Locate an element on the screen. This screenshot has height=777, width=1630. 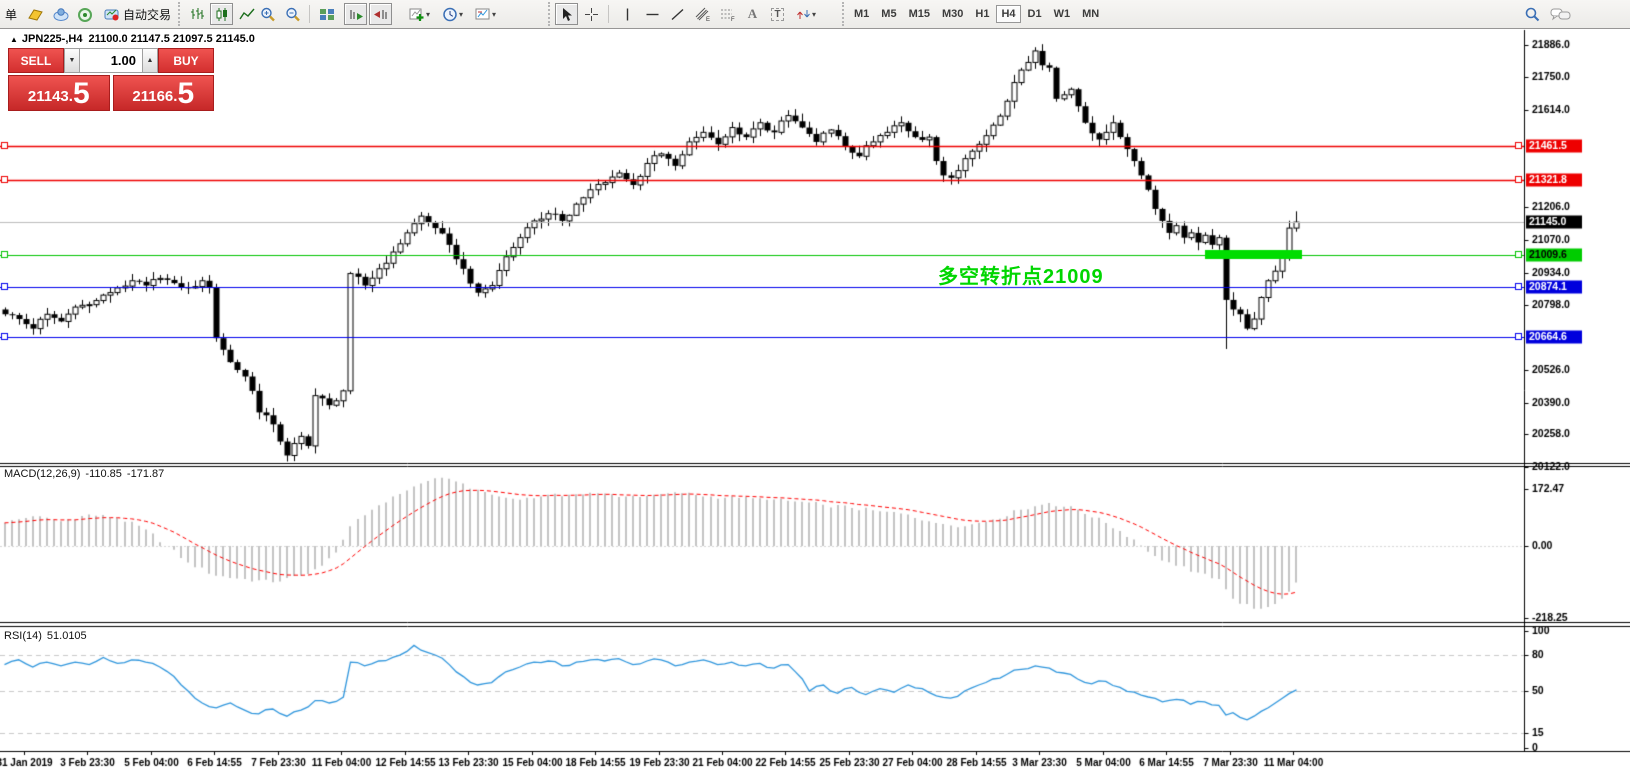
toolbar-group-scroll is located at coordinates (368, 14).